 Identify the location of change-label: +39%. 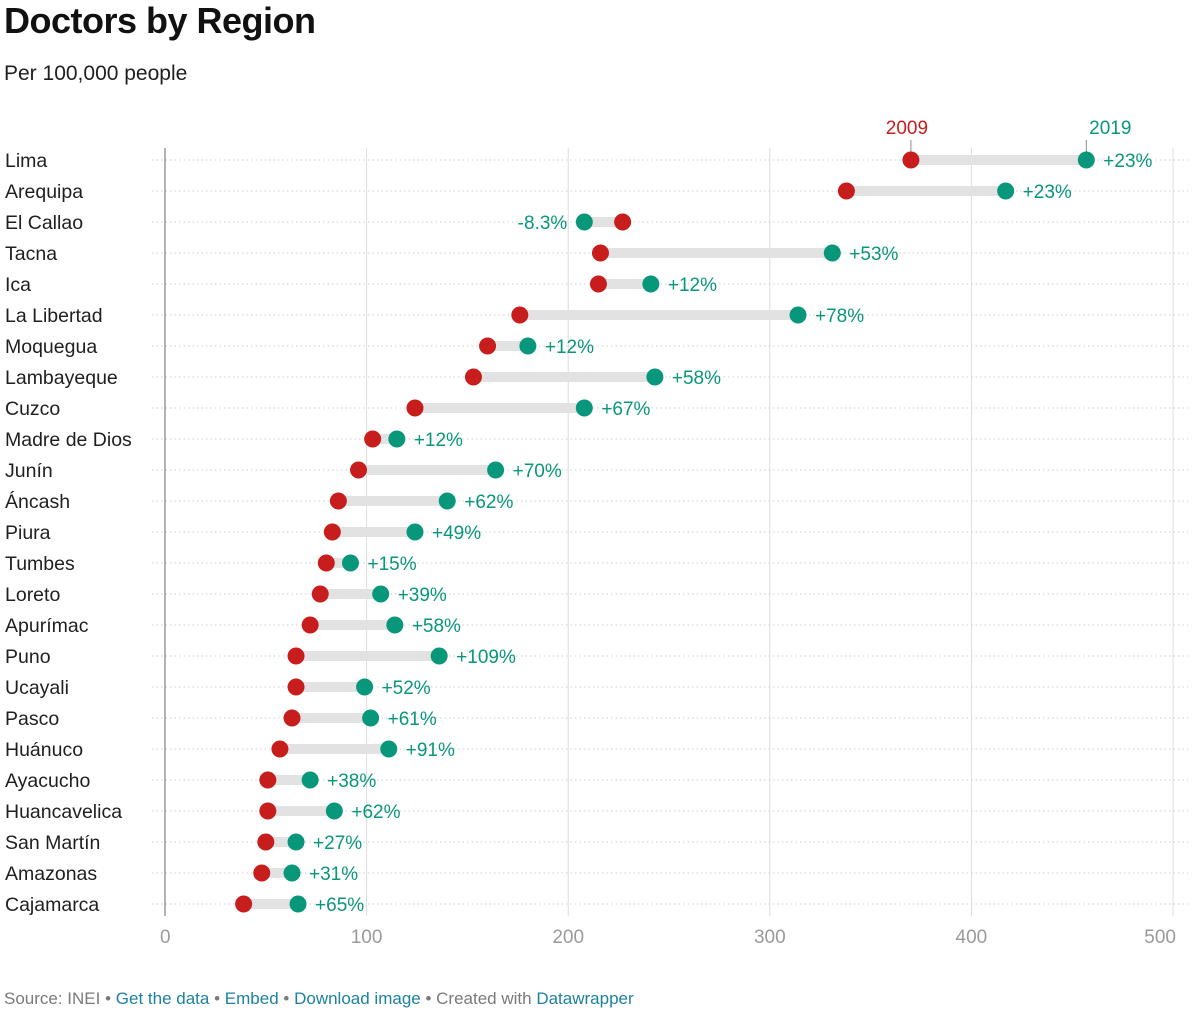
(422, 595).